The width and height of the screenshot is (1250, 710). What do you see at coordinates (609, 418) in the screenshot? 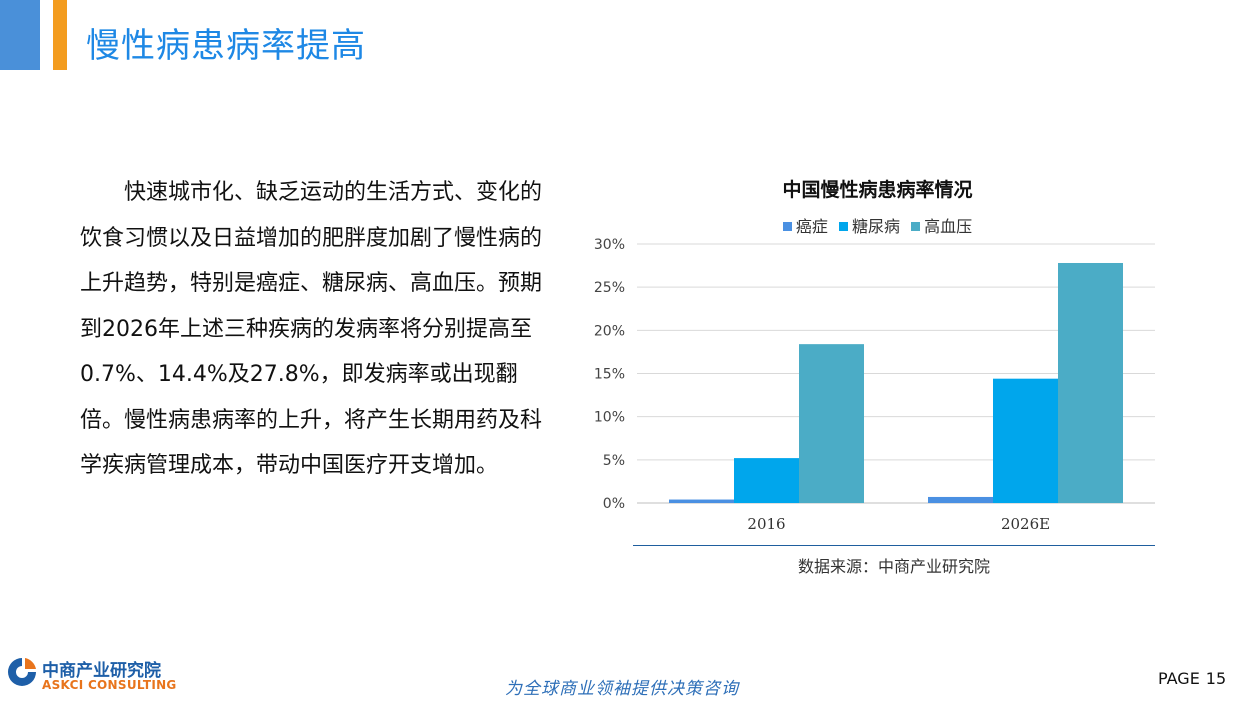
I see `y-tick-label: 10%` at bounding box center [609, 418].